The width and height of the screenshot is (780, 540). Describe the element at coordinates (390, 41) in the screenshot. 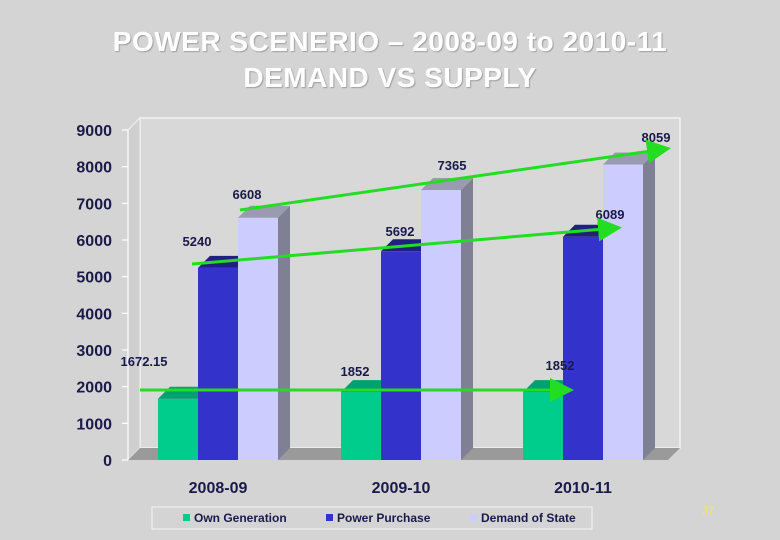

I see `slide-title-line-1: POWER SCENERIO – 2008-09 to 2010-11` at that location.